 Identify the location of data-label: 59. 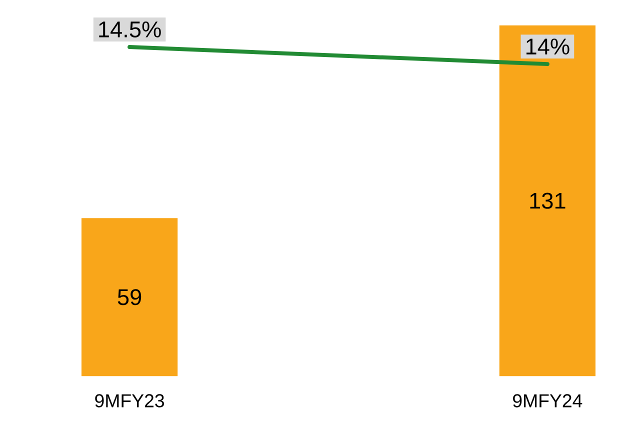
(130, 297).